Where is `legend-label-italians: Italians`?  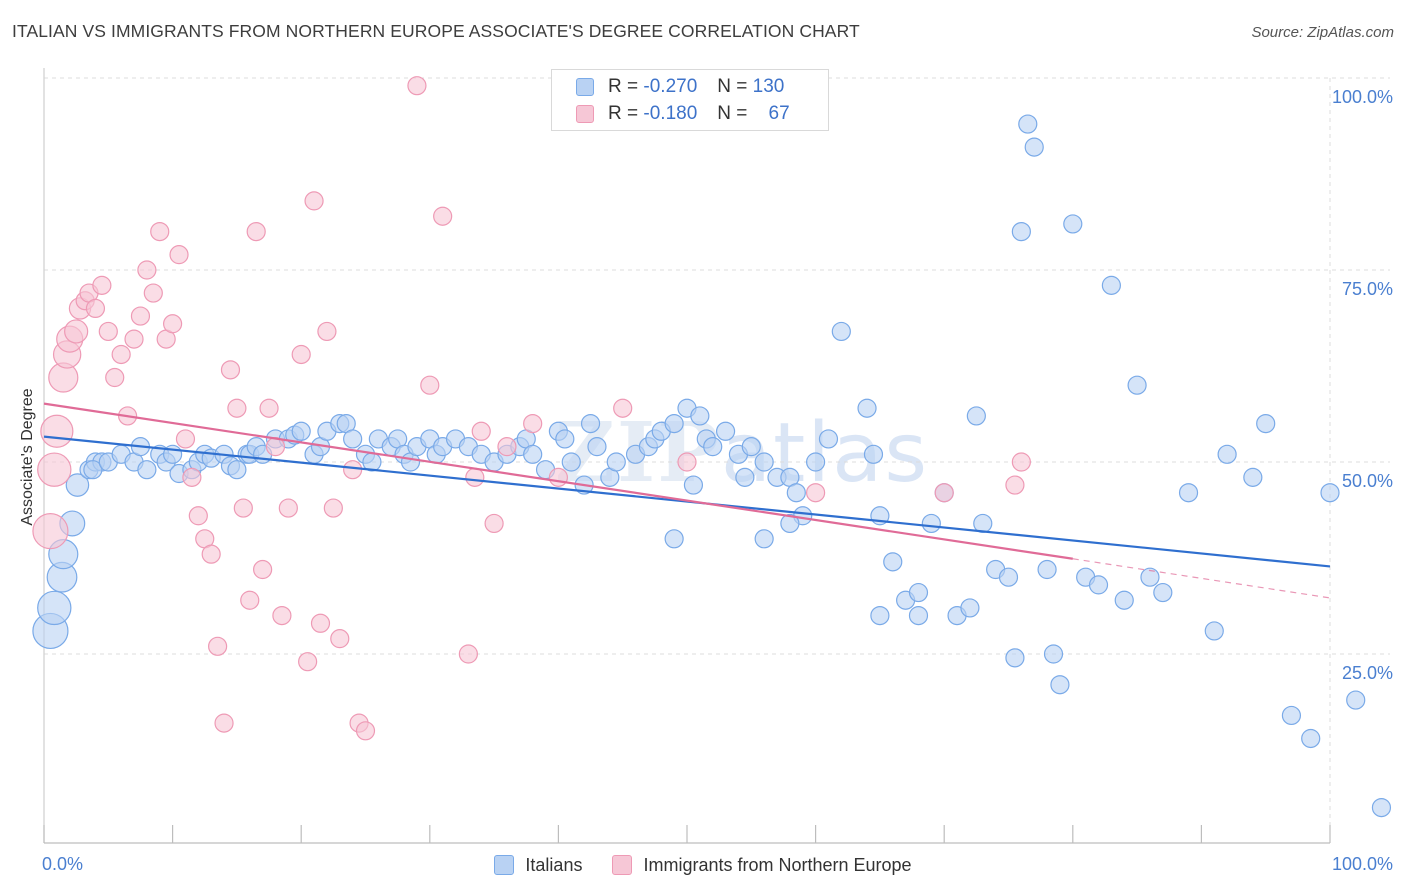
legend-label-italians: Italians is located at coordinates (554, 864).